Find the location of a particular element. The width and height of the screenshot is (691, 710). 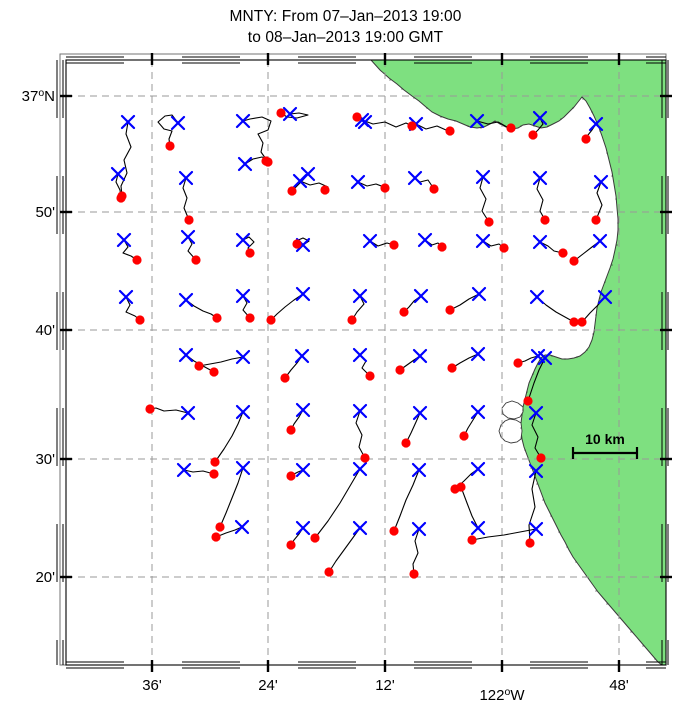

y-axis-label: 40' is located at coordinates (45, 330).